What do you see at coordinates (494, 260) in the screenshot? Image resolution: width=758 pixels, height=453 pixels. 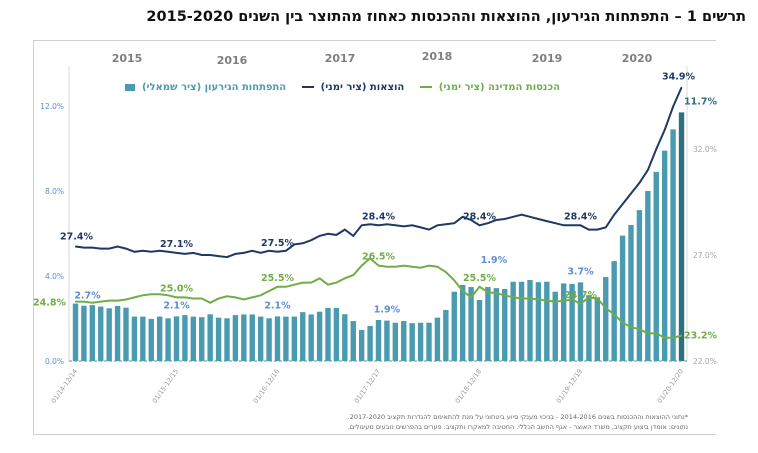 I see `data-label: 1.9%` at bounding box center [494, 260].